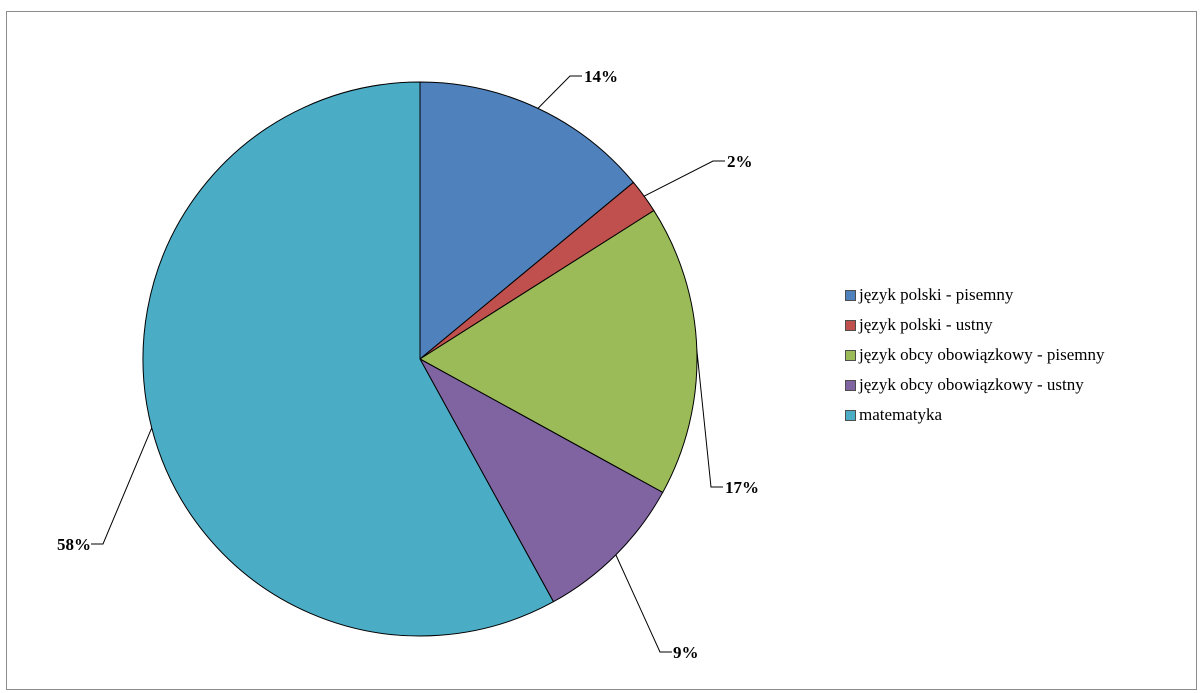 This screenshot has width=1203, height=693. I want to click on legend-label: język obcy obowiązkowy - ustny, so click(971, 384).